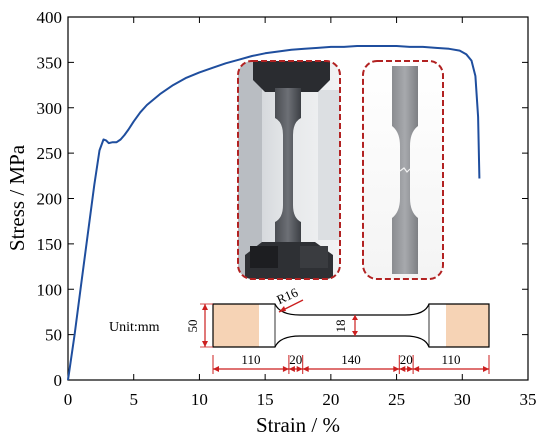 The height and width of the screenshot is (443, 550). Describe the element at coordinates (300, 399) in the screenshot. I see `x-tick-labels: 0 5 10 15 20 25 30 35` at that location.